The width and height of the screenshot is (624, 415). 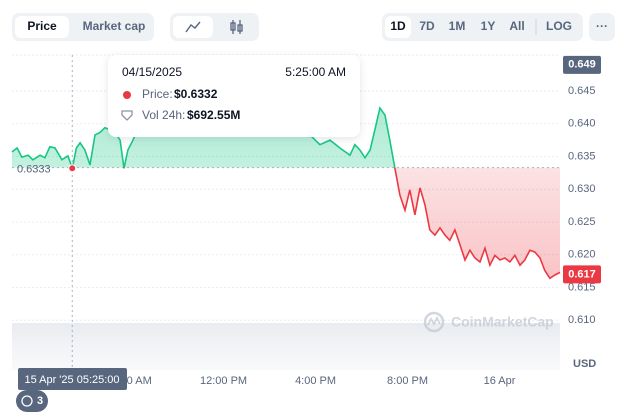 What do you see at coordinates (582, 124) in the screenshot?
I see `y-tick-label: 0.640` at bounding box center [582, 124].